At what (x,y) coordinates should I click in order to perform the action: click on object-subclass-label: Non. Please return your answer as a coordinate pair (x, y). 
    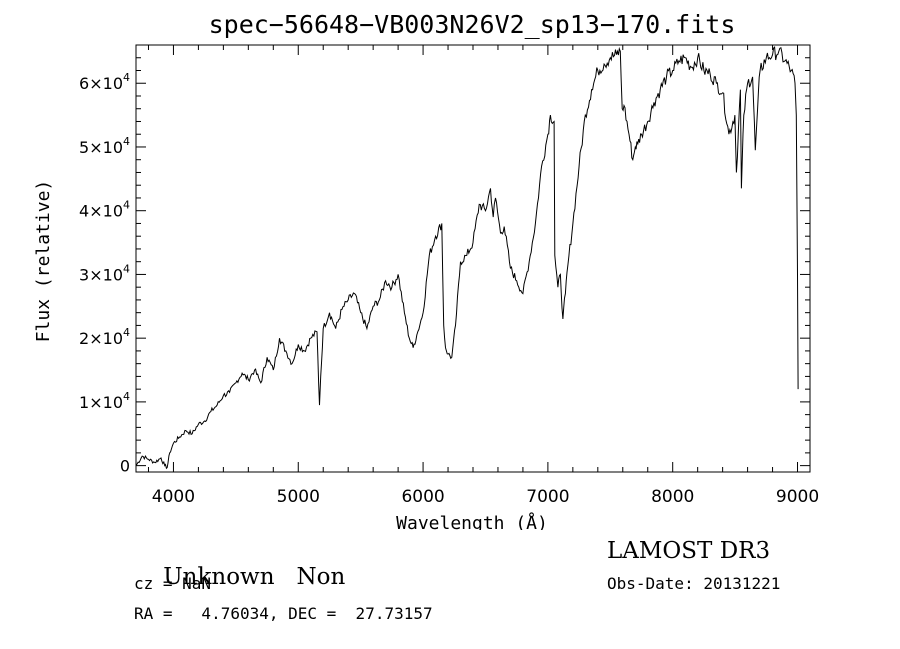
    Looking at the image, I should click on (321, 577).